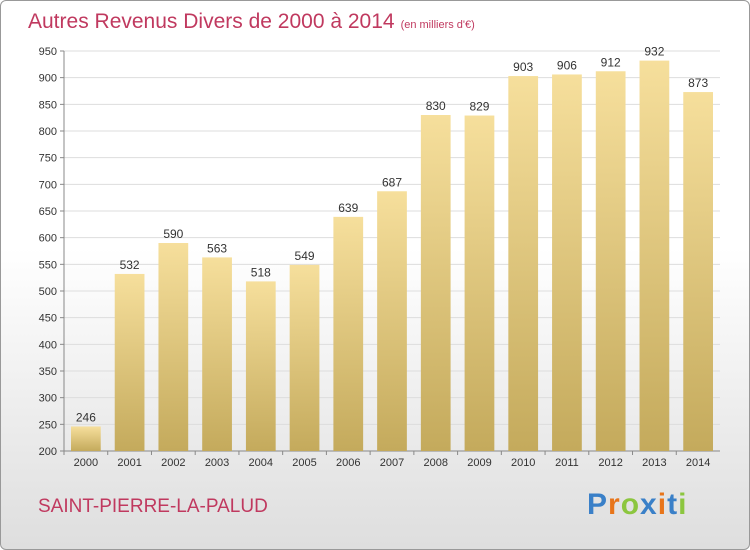  I want to click on brand-logo-letter: x, so click(649, 504).